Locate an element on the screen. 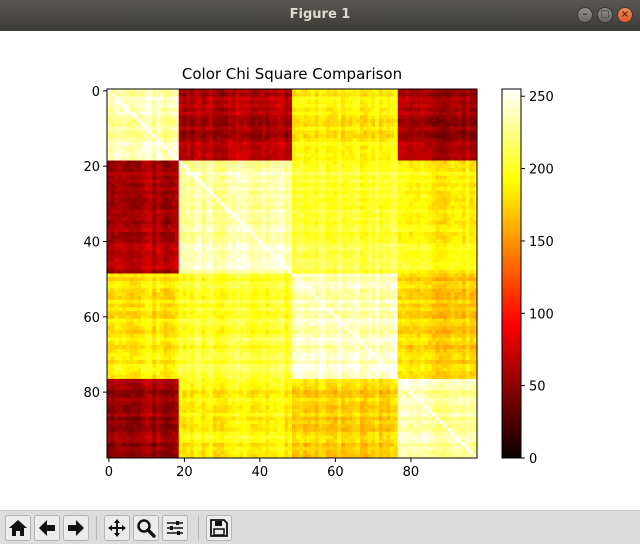  minimize-button: – is located at coordinates (585, 15).